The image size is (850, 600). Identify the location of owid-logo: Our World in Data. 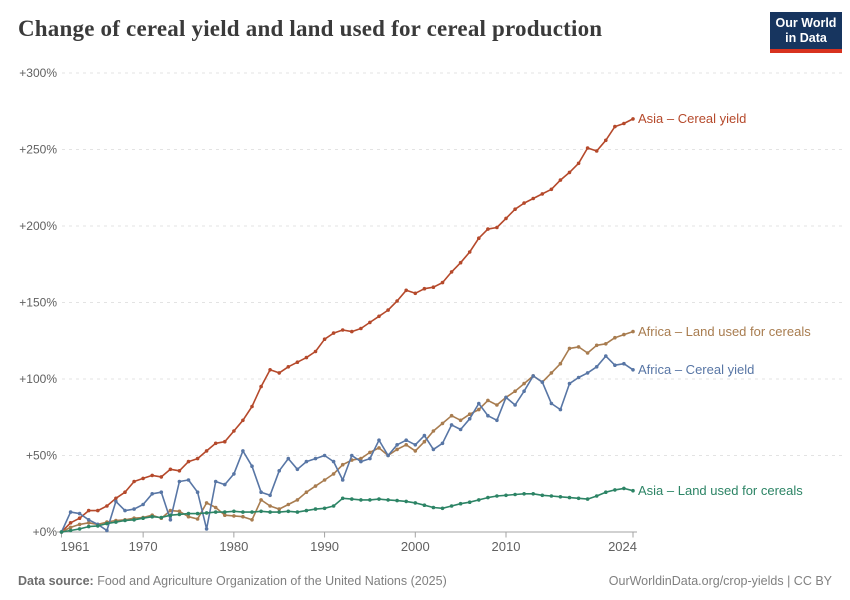
(806, 32).